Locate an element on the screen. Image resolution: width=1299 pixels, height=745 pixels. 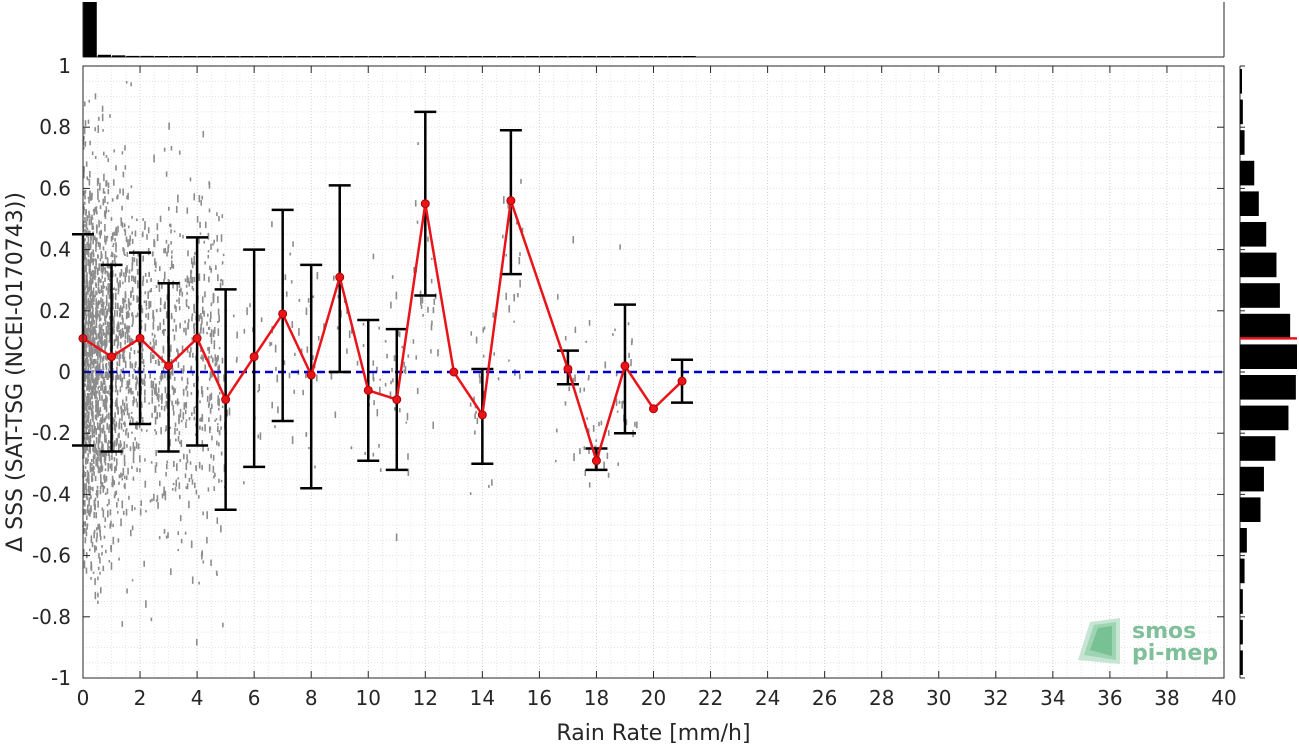
y-histogram-bar is located at coordinates (1249, 203).